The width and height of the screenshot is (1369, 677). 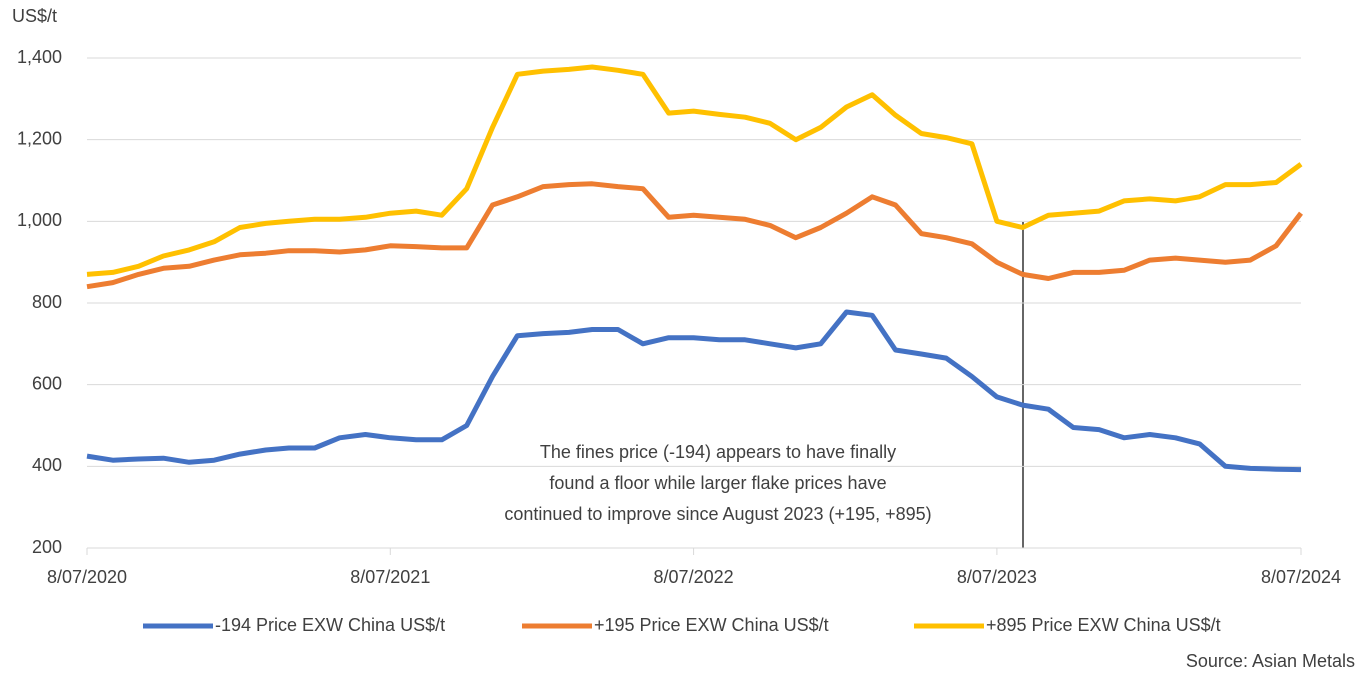 What do you see at coordinates (47, 383) in the screenshot?
I see `y-tick-label: 600` at bounding box center [47, 383].